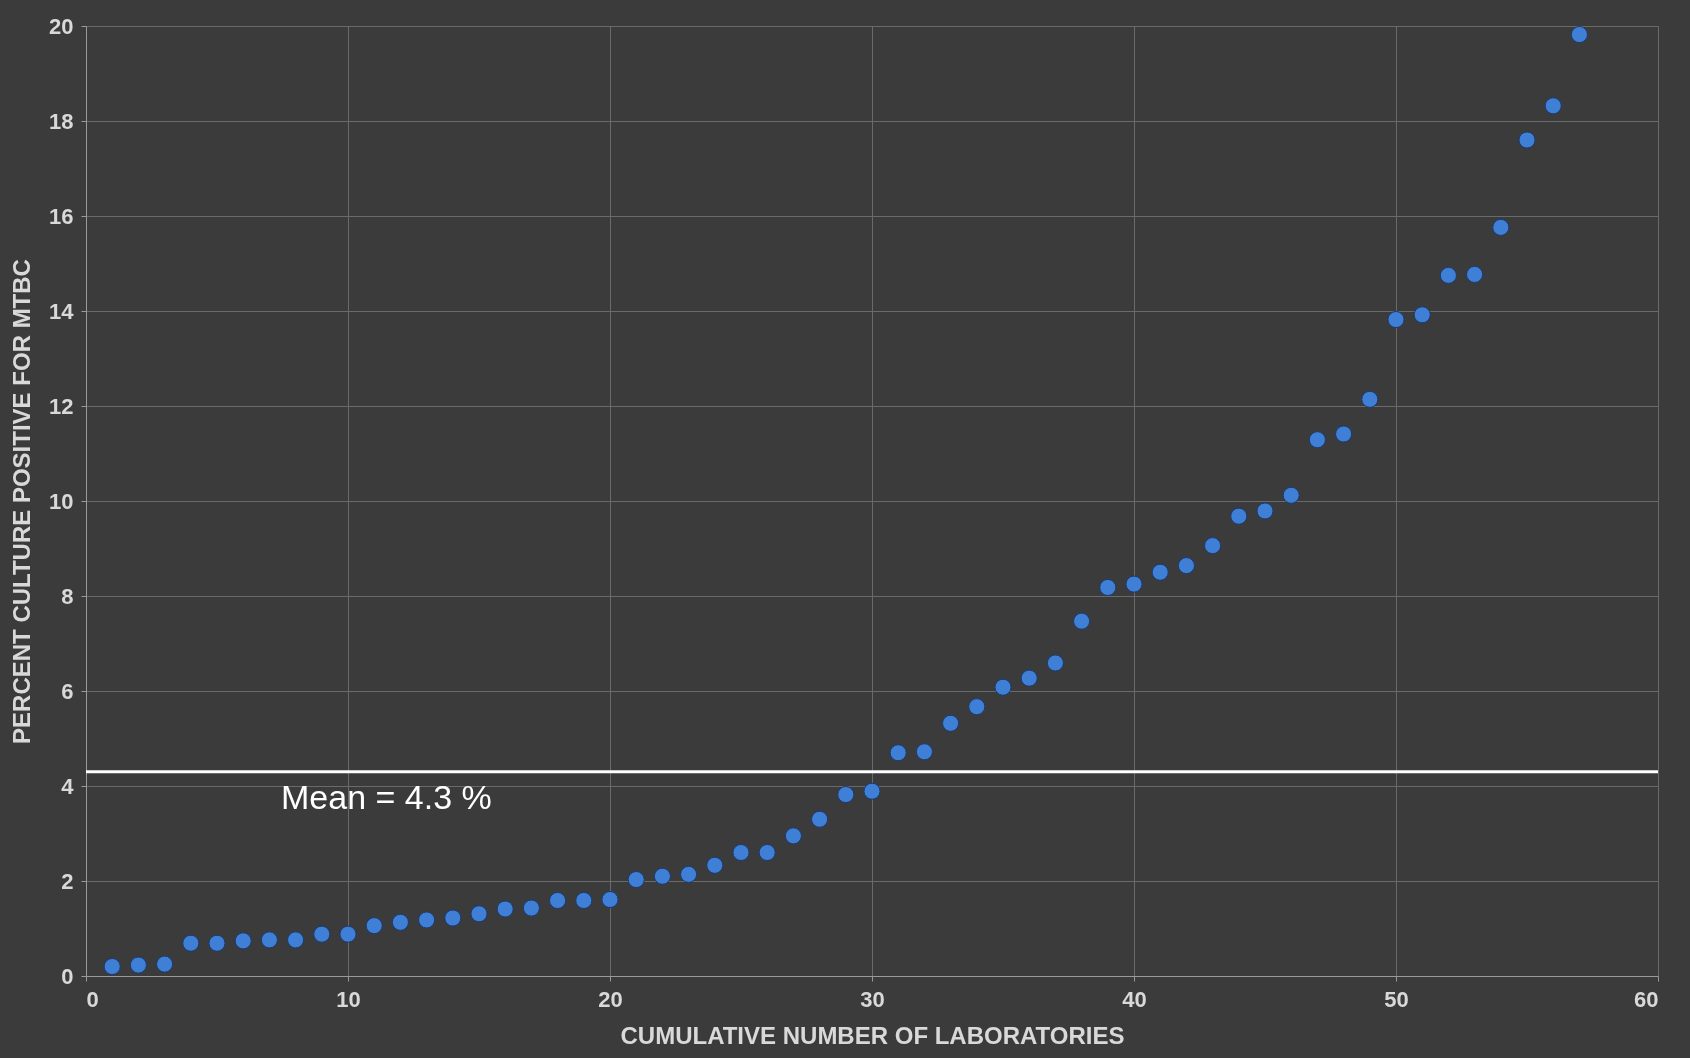 Image resolution: width=1690 pixels, height=1058 pixels. What do you see at coordinates (92, 999) in the screenshot?
I see `x-tick-label: 0` at bounding box center [92, 999].